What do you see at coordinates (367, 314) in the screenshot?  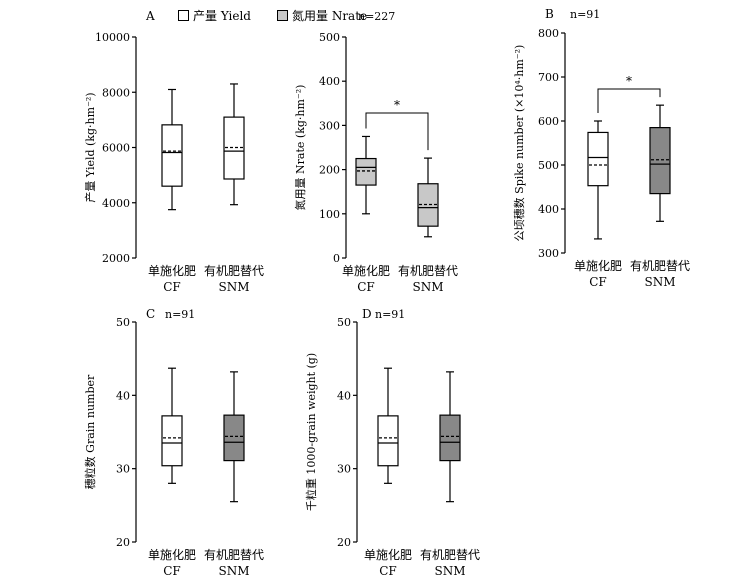 I see `panel-label: D` at bounding box center [367, 314].